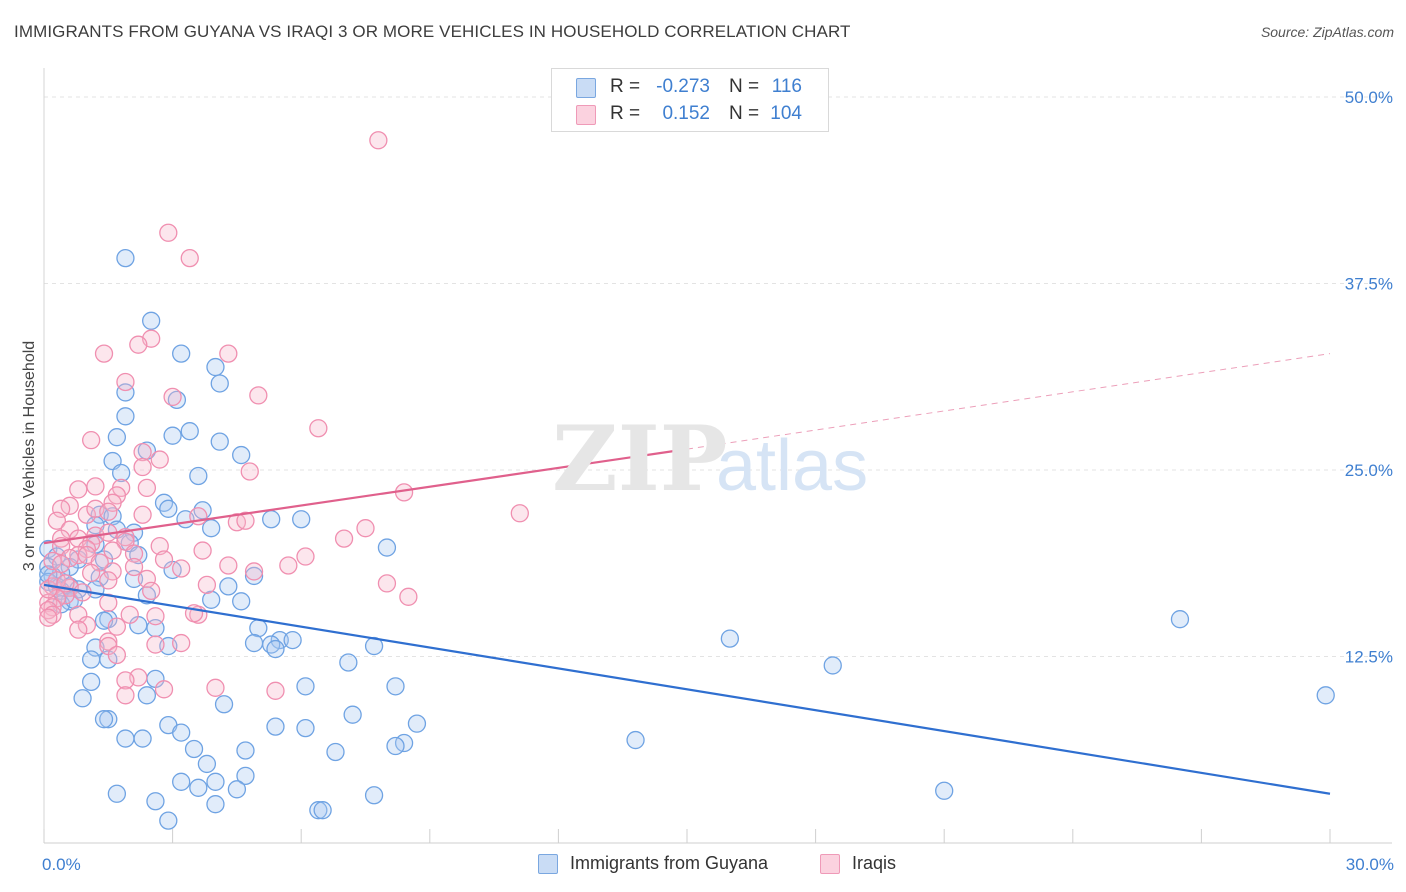  Describe the element at coordinates (1369, 470) in the screenshot. I see `y-tick-label: 25.0%` at that location.